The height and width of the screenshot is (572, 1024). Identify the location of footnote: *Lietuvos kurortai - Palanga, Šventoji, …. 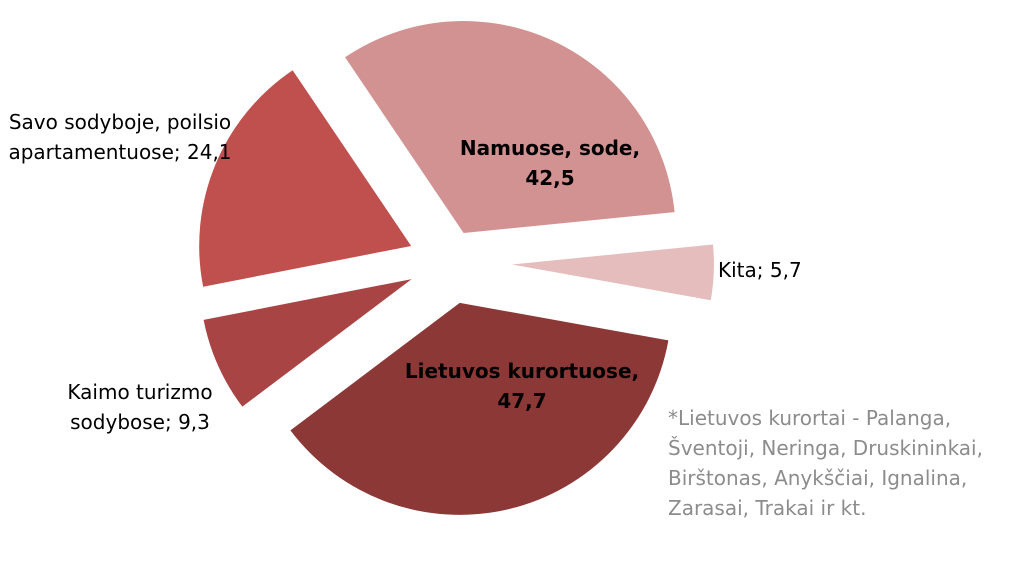
(825, 463).